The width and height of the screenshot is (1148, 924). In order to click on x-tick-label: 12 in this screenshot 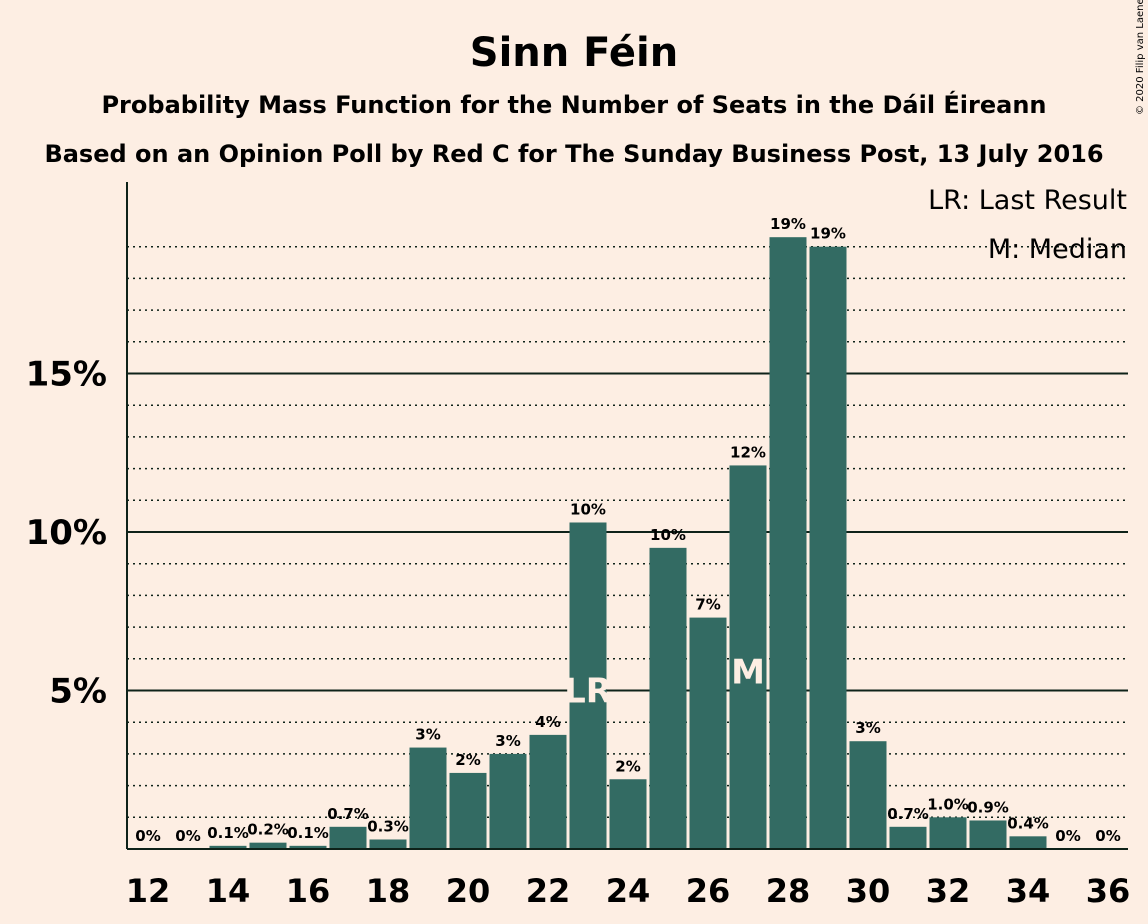, I will do `click(148, 891)`.